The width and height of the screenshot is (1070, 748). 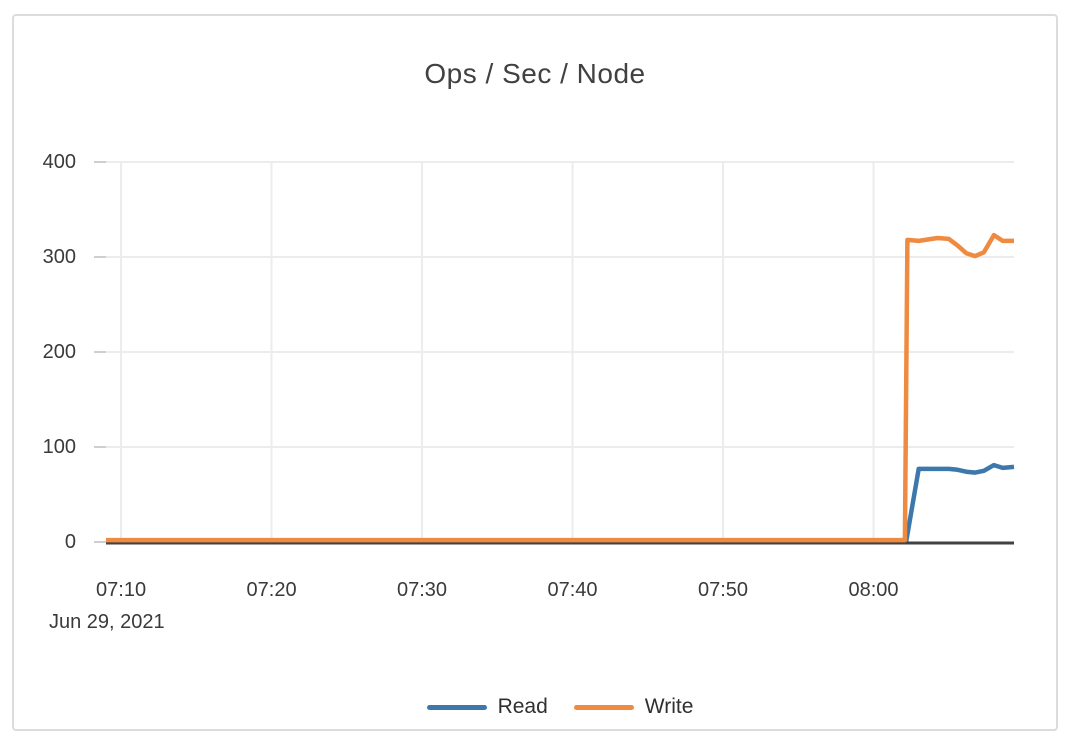 I want to click on y-tick-label: 100, so click(x=59, y=447).